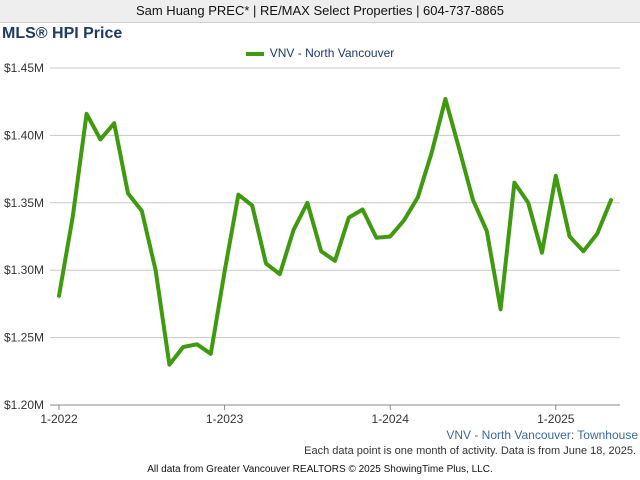 Image resolution: width=640 pixels, height=480 pixels. What do you see at coordinates (24, 405) in the screenshot?
I see `y-tick-label: $1.20M` at bounding box center [24, 405].